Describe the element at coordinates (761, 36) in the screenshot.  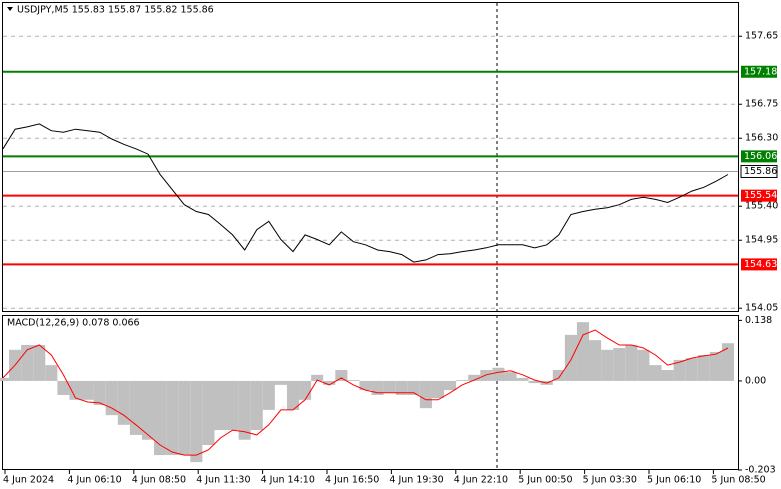
I see `y-tick-label: 157.65` at that location.